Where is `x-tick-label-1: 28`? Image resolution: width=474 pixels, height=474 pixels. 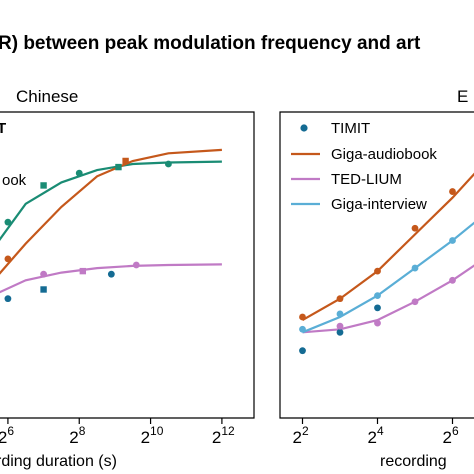 x-tick-label-1: 28 is located at coordinates (77, 435).